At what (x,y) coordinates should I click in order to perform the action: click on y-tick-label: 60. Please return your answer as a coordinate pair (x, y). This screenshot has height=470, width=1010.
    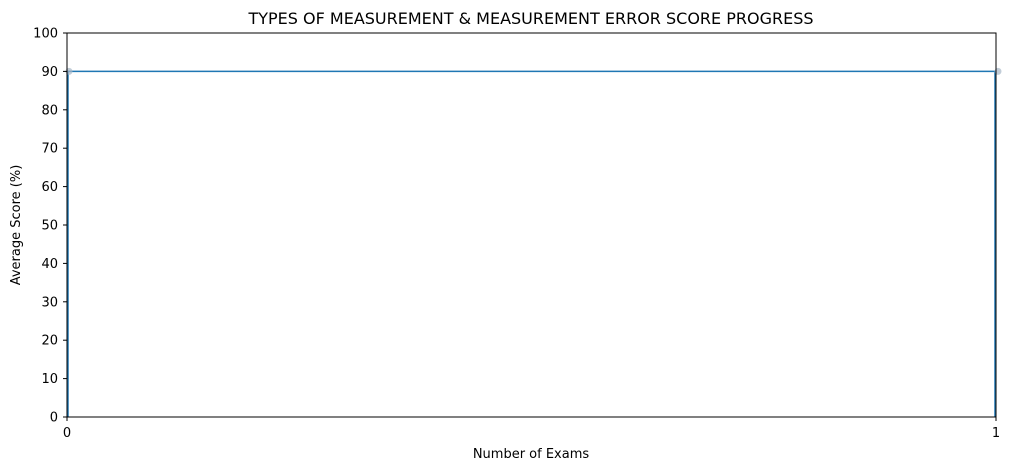
    Looking at the image, I should click on (49, 187).